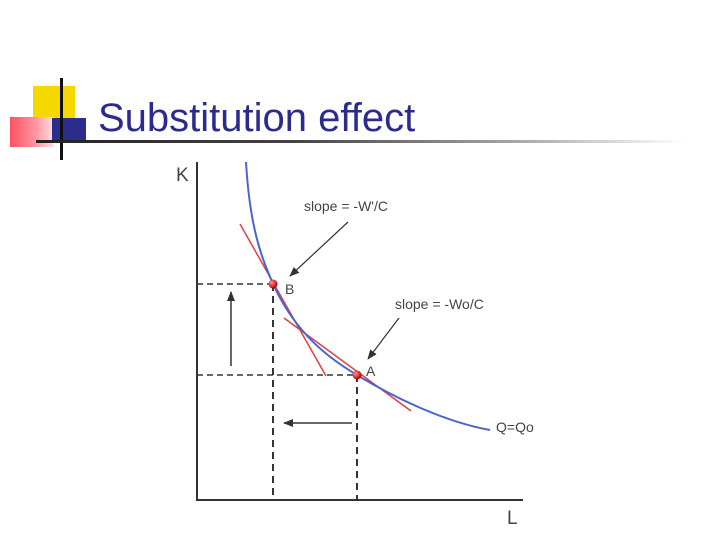  I want to click on decor-vertical-line, so click(61, 119).